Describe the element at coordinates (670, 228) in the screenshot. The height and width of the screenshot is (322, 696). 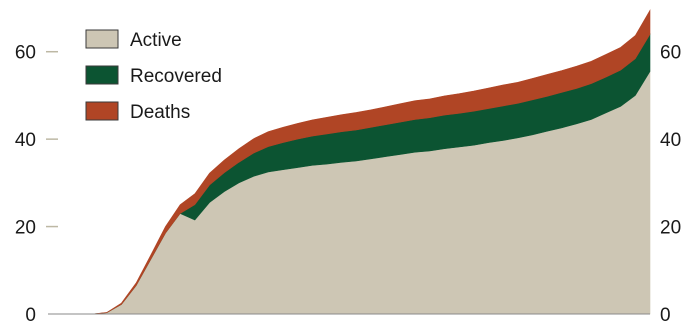
I see `y-tick-label-right: 20` at that location.